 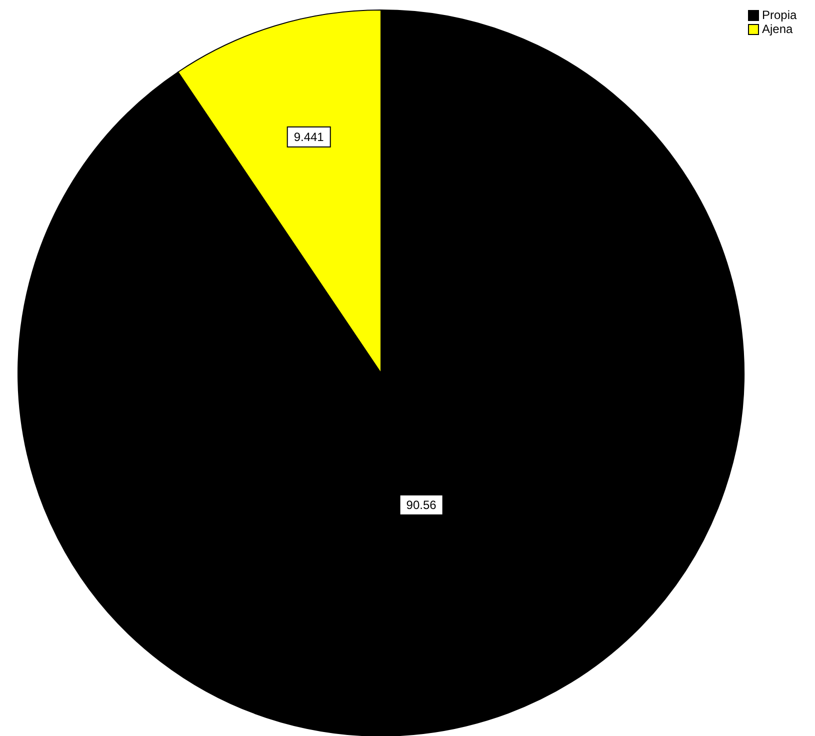 I want to click on legend-label: Ajena, so click(x=777, y=29).